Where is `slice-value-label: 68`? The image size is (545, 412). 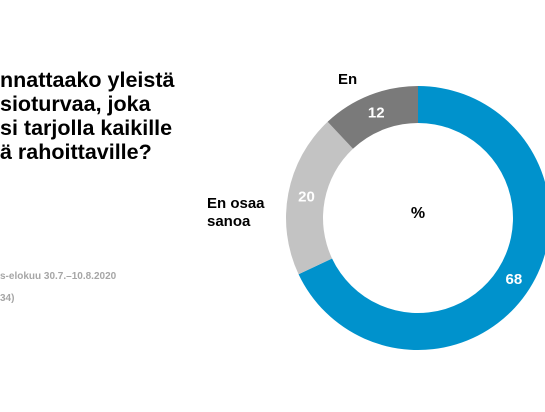
slice-value-label: 68 is located at coordinates (513, 279).